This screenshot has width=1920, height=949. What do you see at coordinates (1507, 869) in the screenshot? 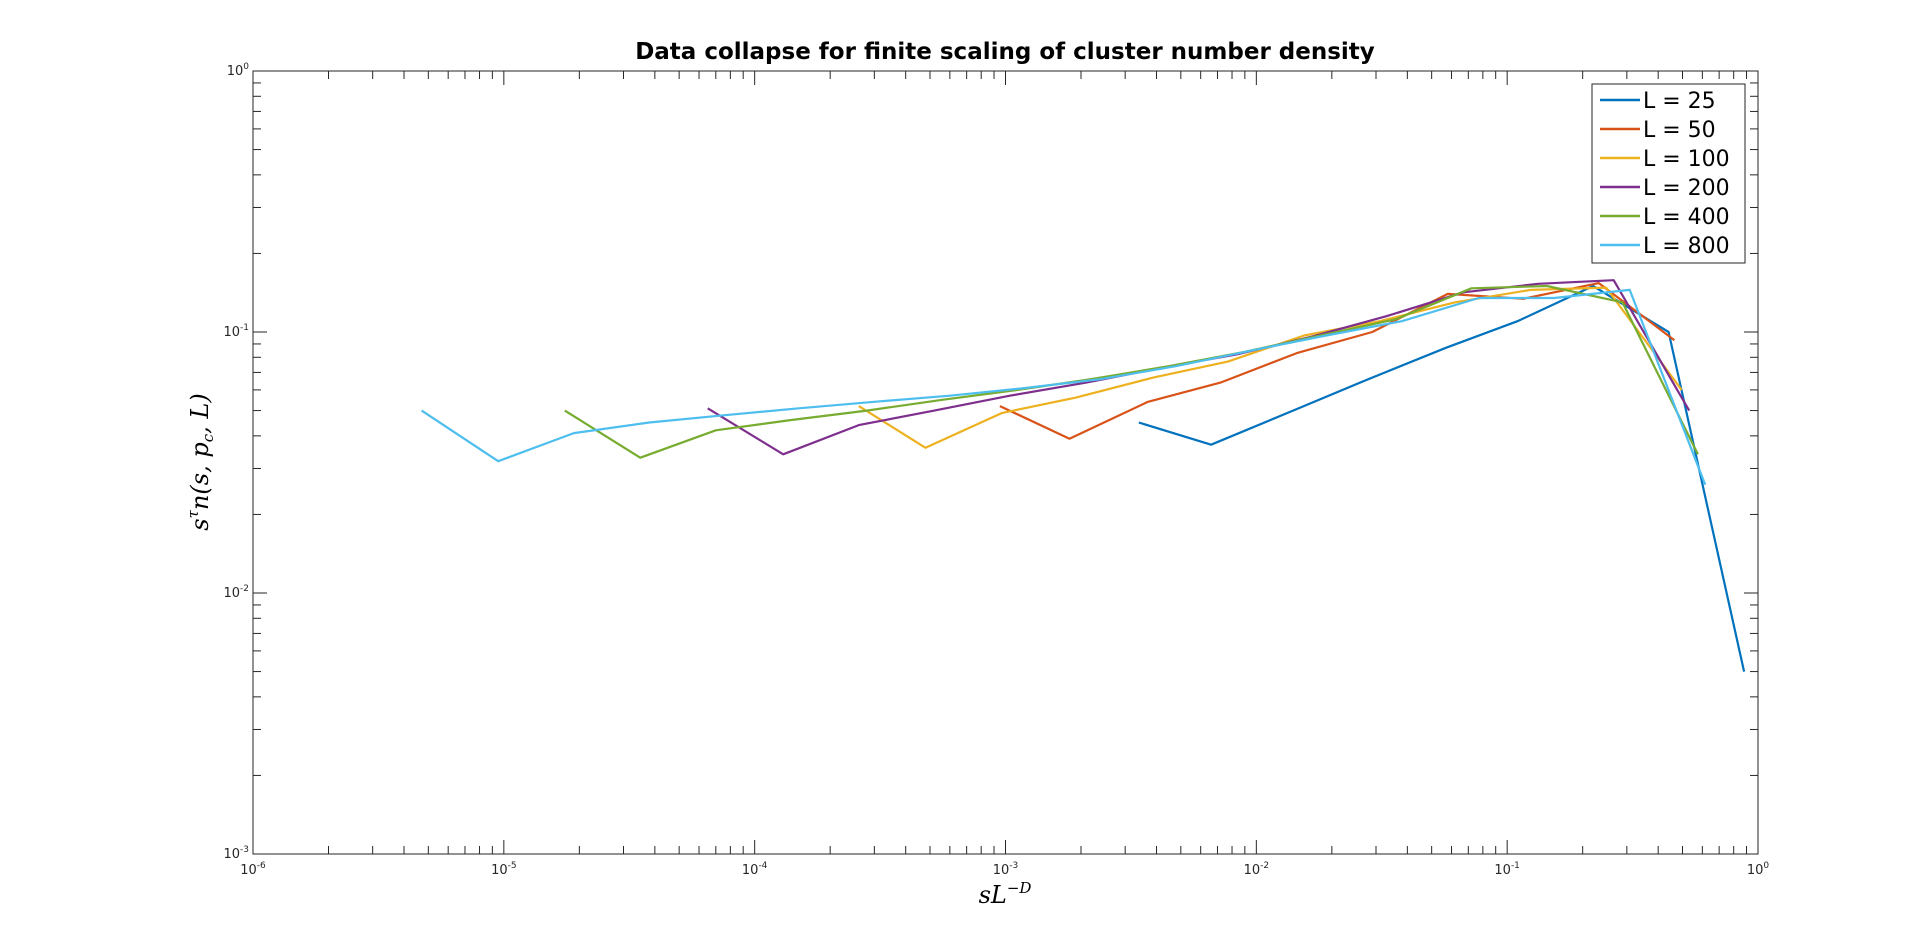
I see `x-tick-label: 10⁻¹` at bounding box center [1507, 869].